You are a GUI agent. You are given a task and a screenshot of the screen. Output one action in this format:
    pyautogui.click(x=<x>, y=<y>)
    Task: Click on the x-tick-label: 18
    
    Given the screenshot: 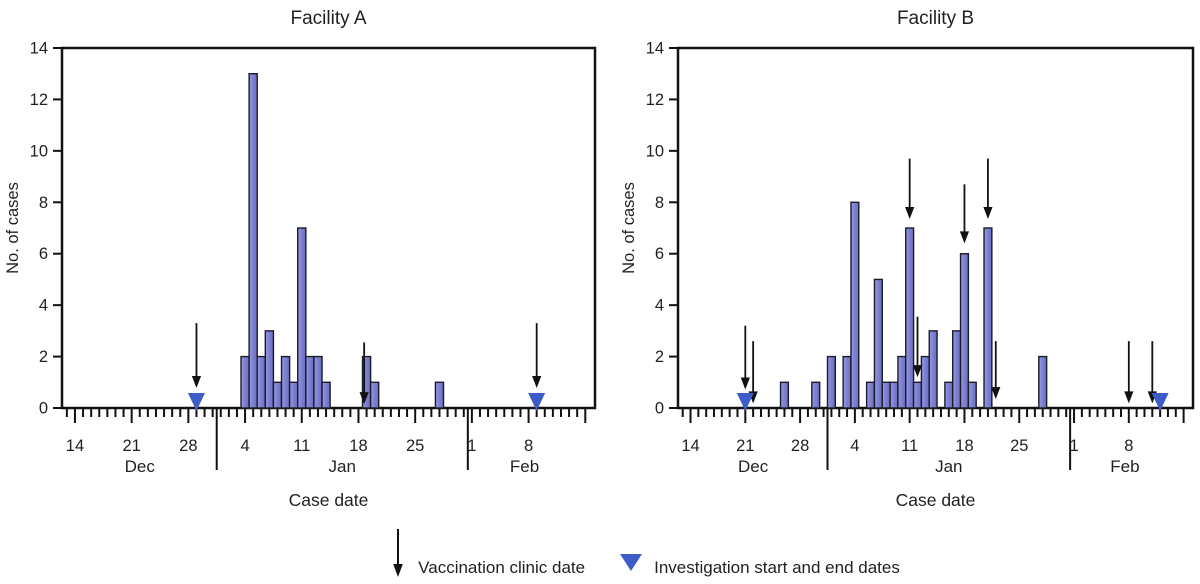 What is the action you would take?
    pyautogui.click(x=964, y=446)
    